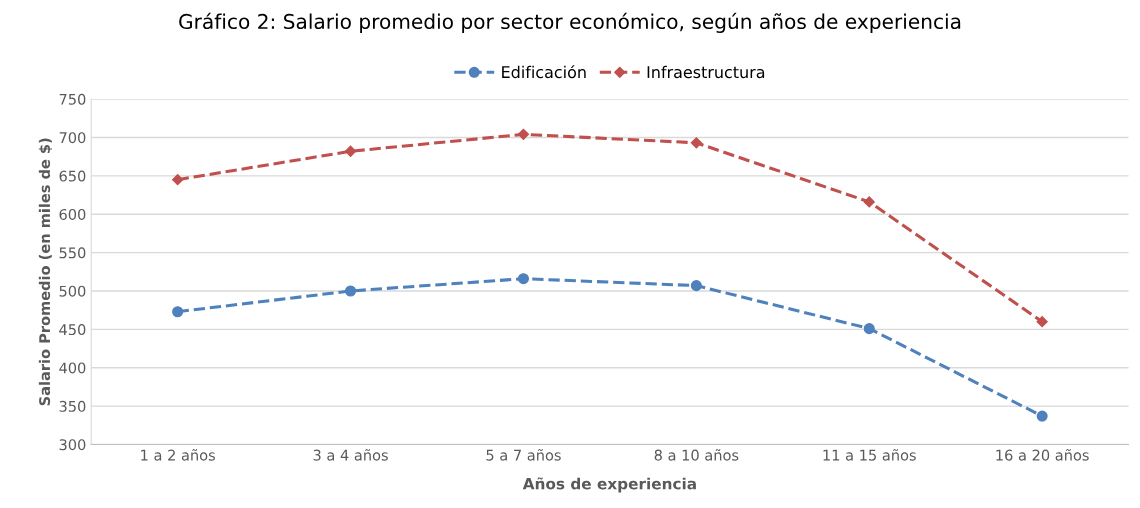 Image resolution: width=1140 pixels, height=508 pixels. I want to click on y-tick-label: 450, so click(72, 330).